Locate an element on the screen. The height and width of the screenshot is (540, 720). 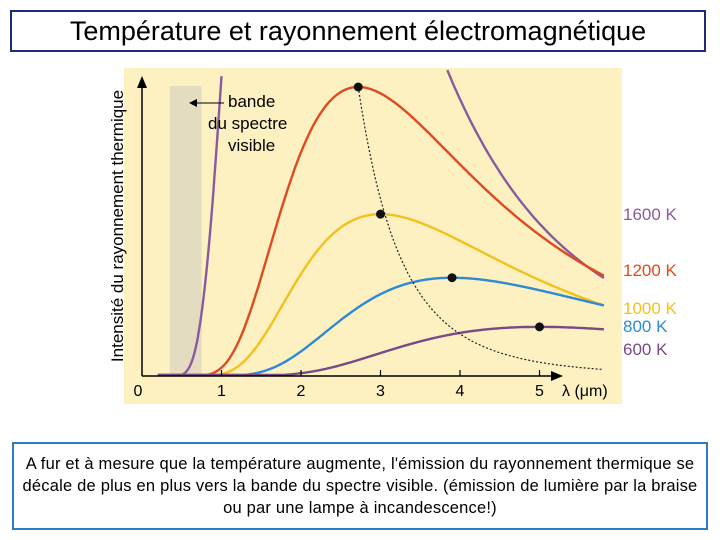
visible-band-label: bande du spectre visible is located at coordinates (250, 123).